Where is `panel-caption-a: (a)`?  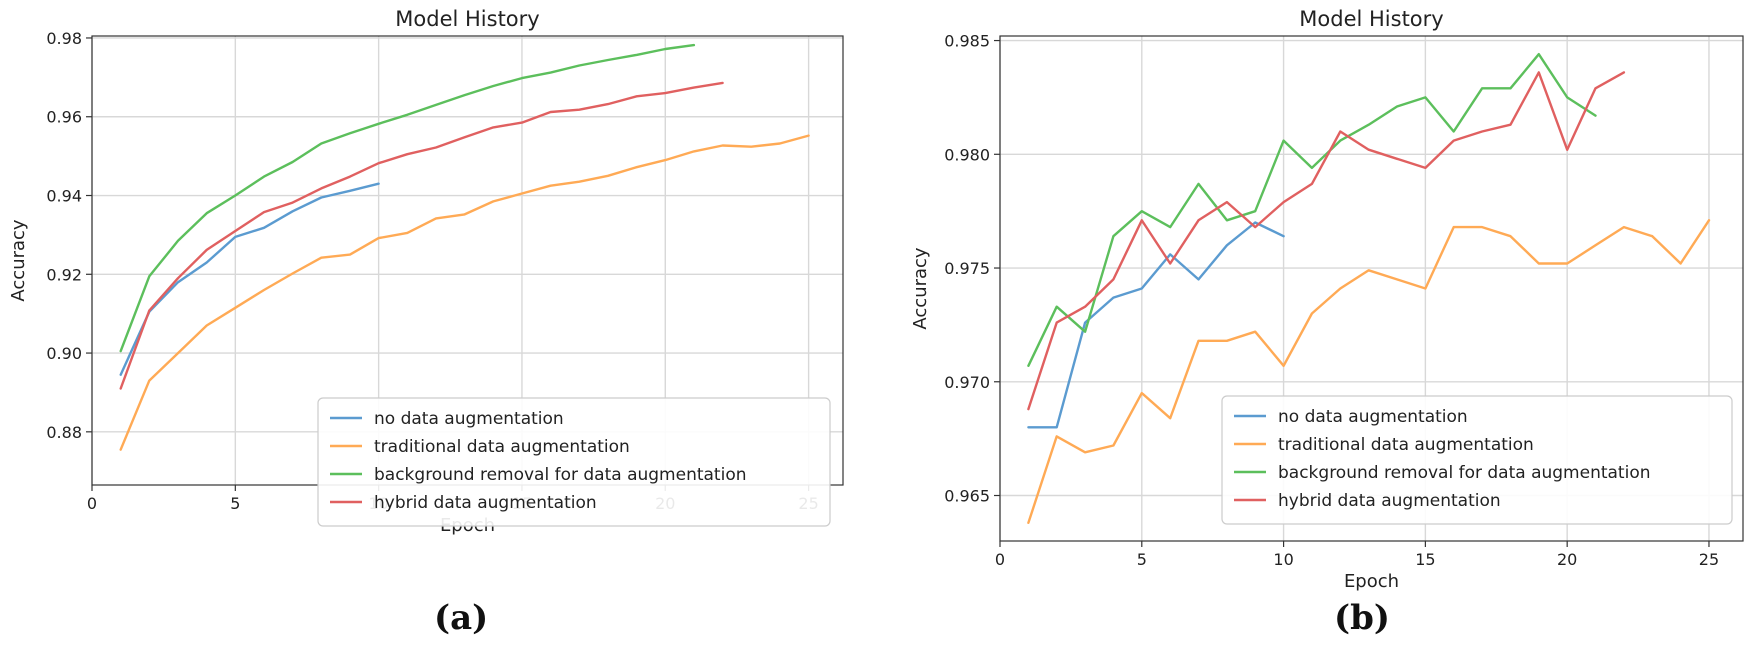
panel-caption-a: (a) is located at coordinates (461, 618).